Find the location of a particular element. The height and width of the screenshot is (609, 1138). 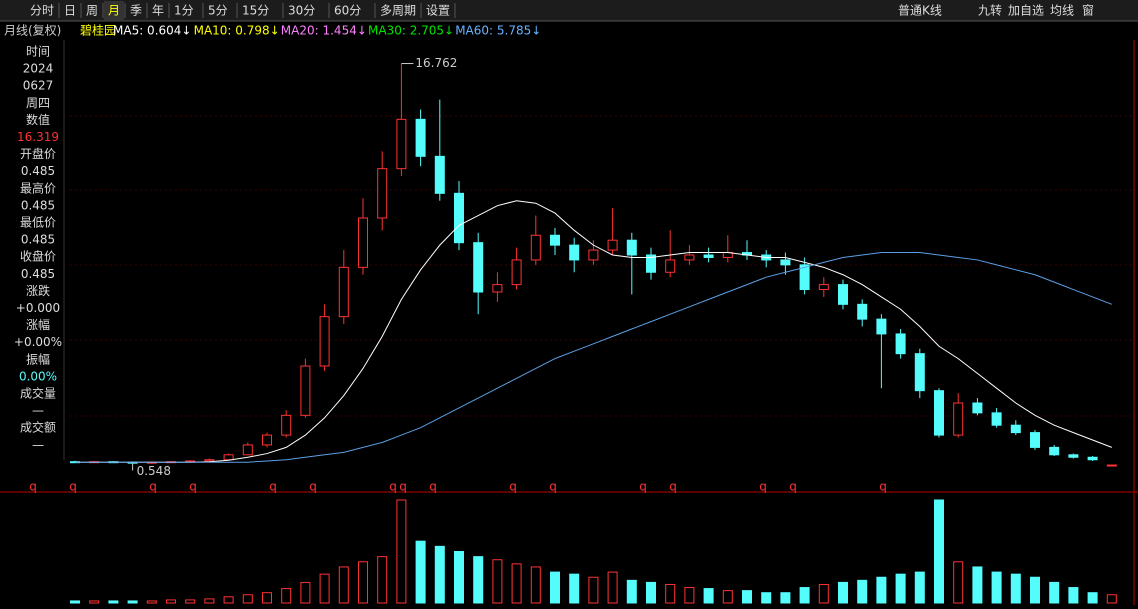

info-text: 开盘价 is located at coordinates (38, 153).